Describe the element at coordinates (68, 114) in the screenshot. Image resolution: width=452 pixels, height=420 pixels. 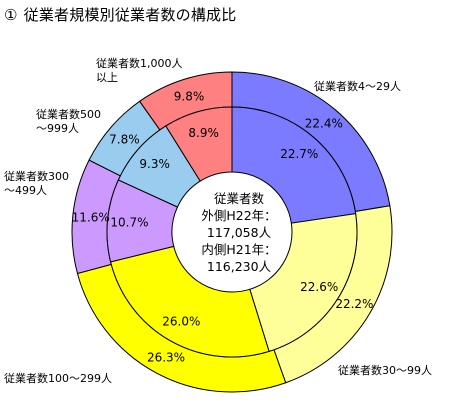
I see `category-label-500-line1: 従業者数500` at that location.